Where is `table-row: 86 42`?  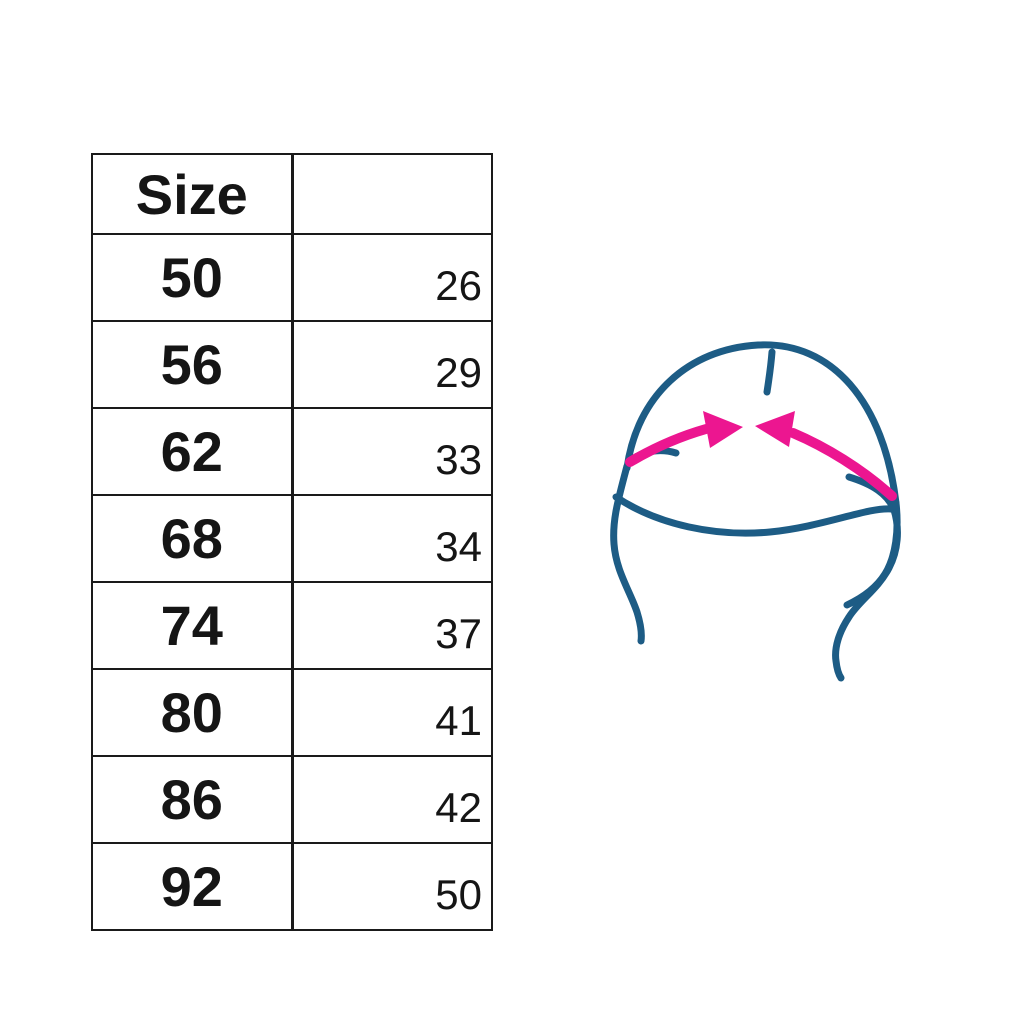 table-row: 86 42 is located at coordinates (292, 799).